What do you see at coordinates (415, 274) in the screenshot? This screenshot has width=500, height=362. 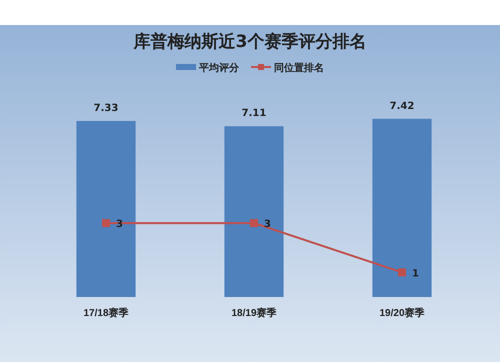 I see `data-label: 1` at bounding box center [415, 274].